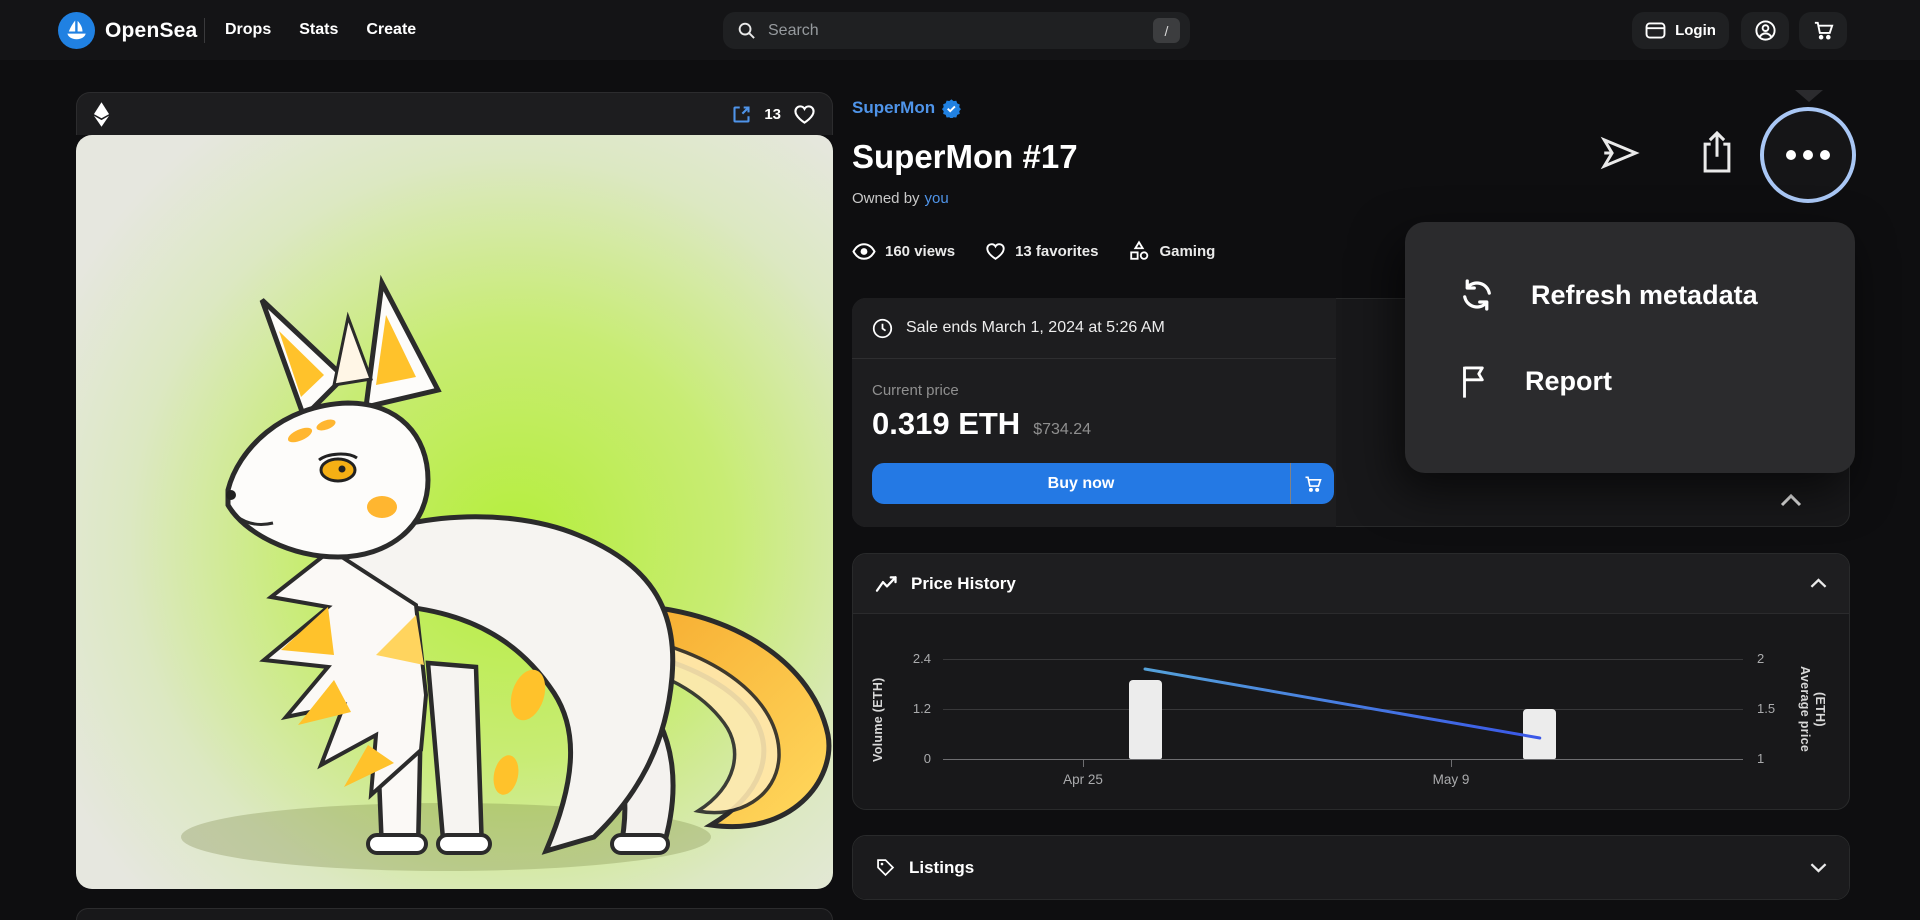  What do you see at coordinates (248, 29) in the screenshot?
I see `nav-link-drops: Drops` at bounding box center [248, 29].